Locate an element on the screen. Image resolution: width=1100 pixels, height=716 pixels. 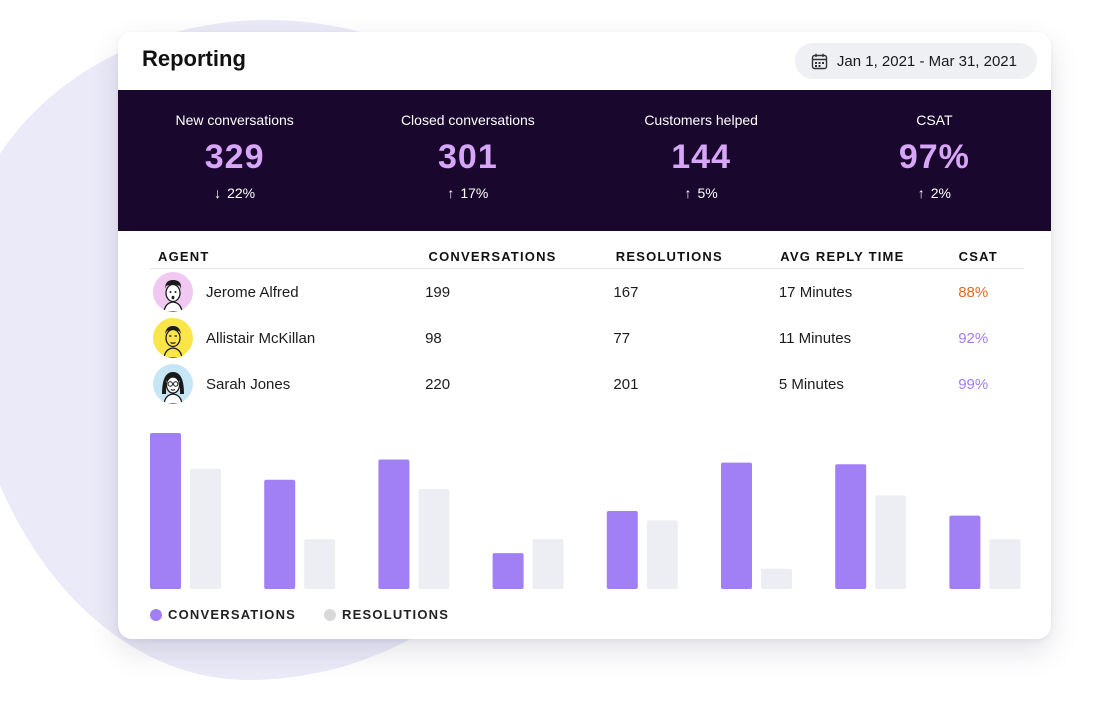
table-row: Jerome Alfred 199 167 17 Minutes 88% is located at coordinates (587, 292).